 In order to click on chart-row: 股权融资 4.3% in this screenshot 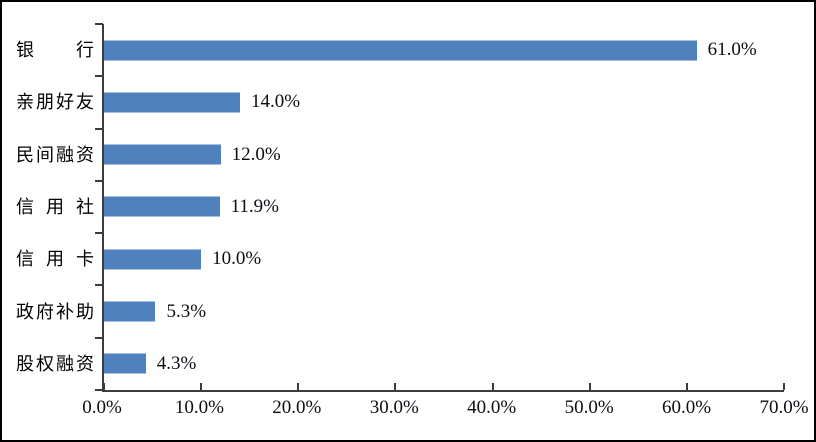, I will do `click(400, 364)`.